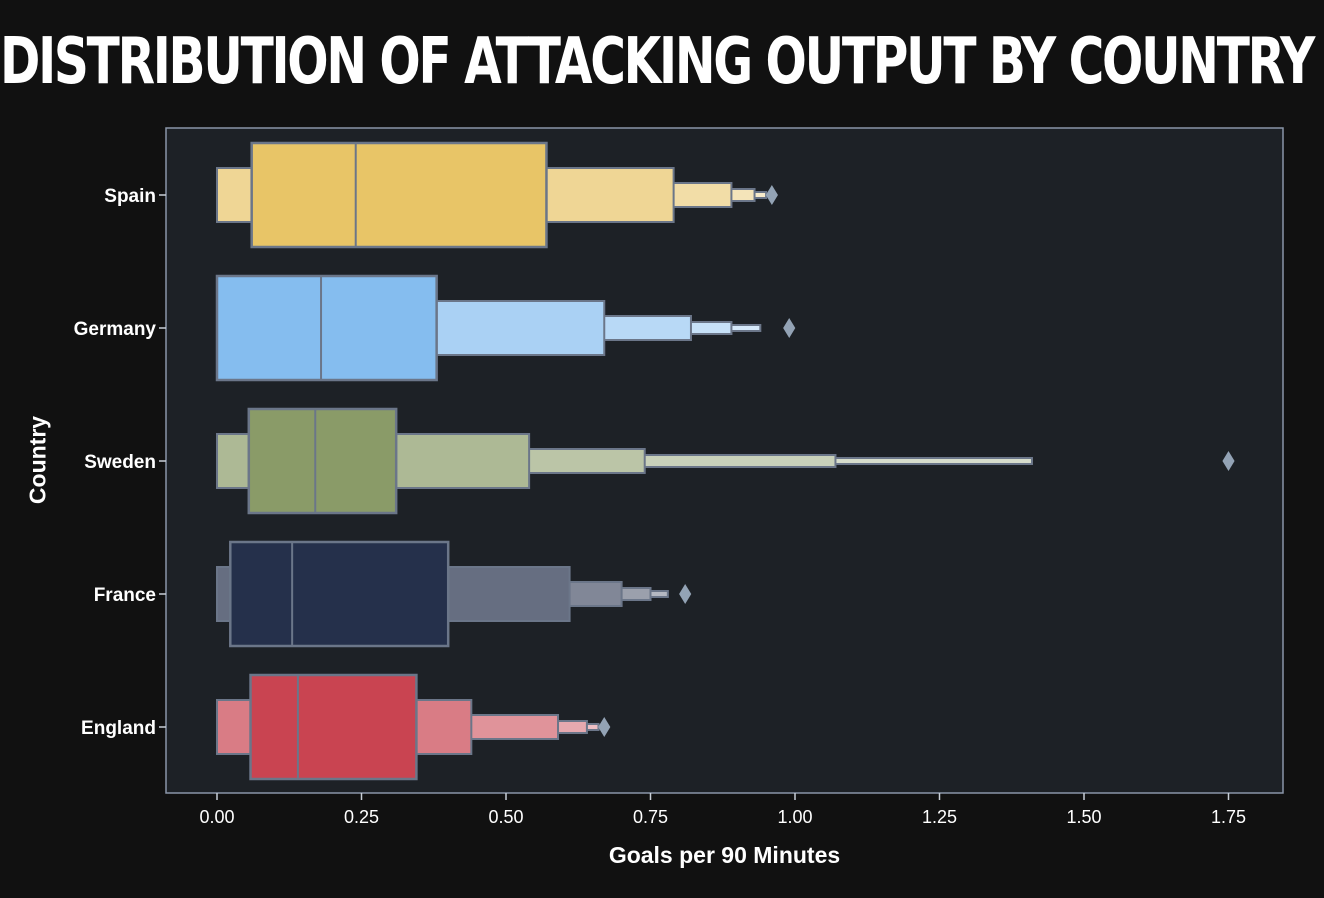 This screenshot has width=1324, height=898. Describe the element at coordinates (505, 328) in the screenshot. I see `boxen-germany` at that location.